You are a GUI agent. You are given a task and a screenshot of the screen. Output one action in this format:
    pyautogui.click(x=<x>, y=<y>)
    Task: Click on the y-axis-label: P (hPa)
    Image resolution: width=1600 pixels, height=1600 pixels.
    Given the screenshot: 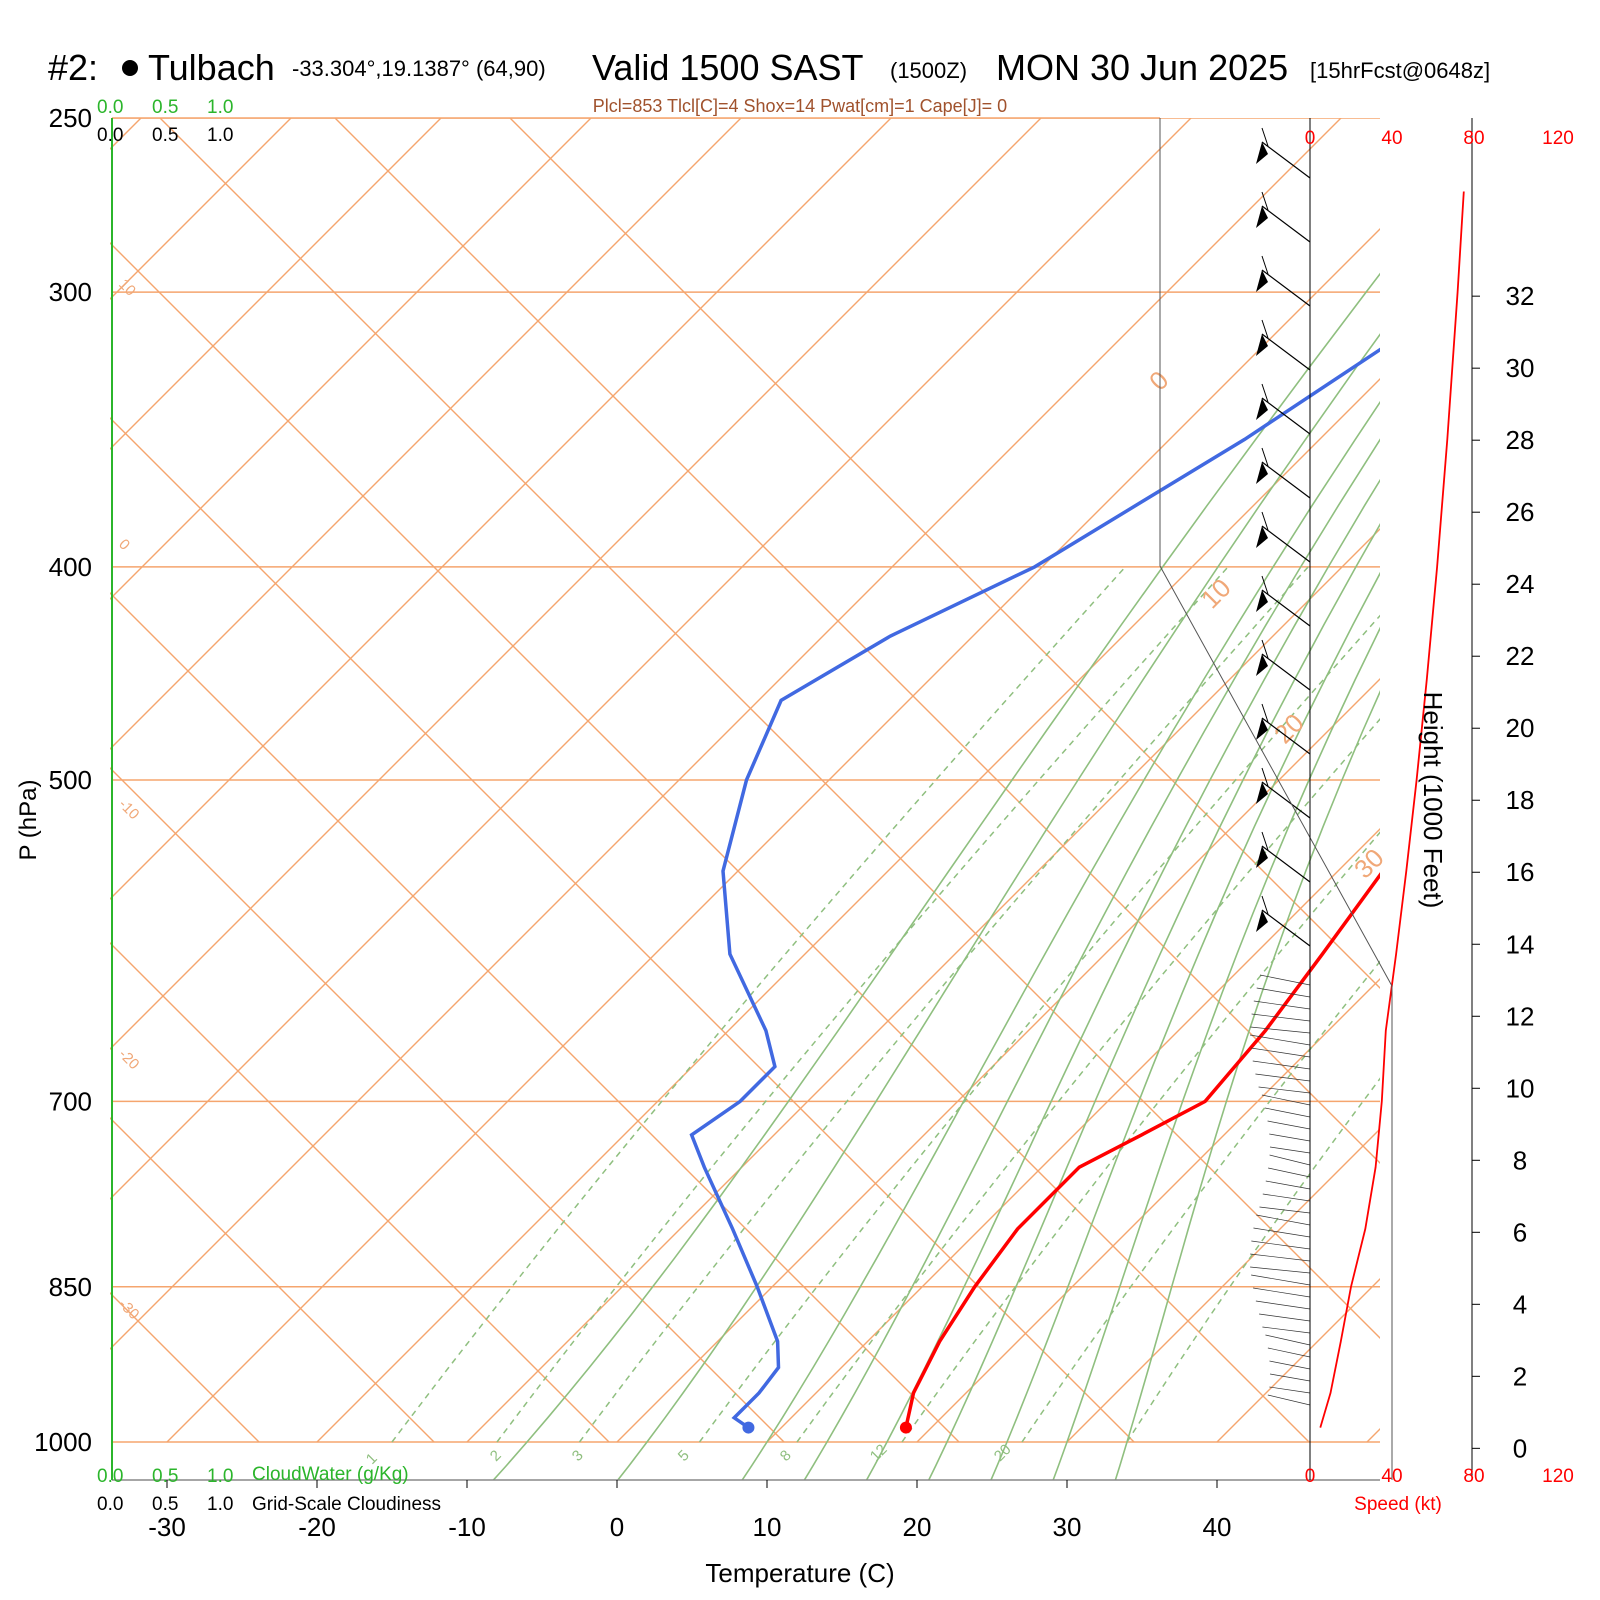 What is the action you would take?
    pyautogui.click(x=28, y=820)
    